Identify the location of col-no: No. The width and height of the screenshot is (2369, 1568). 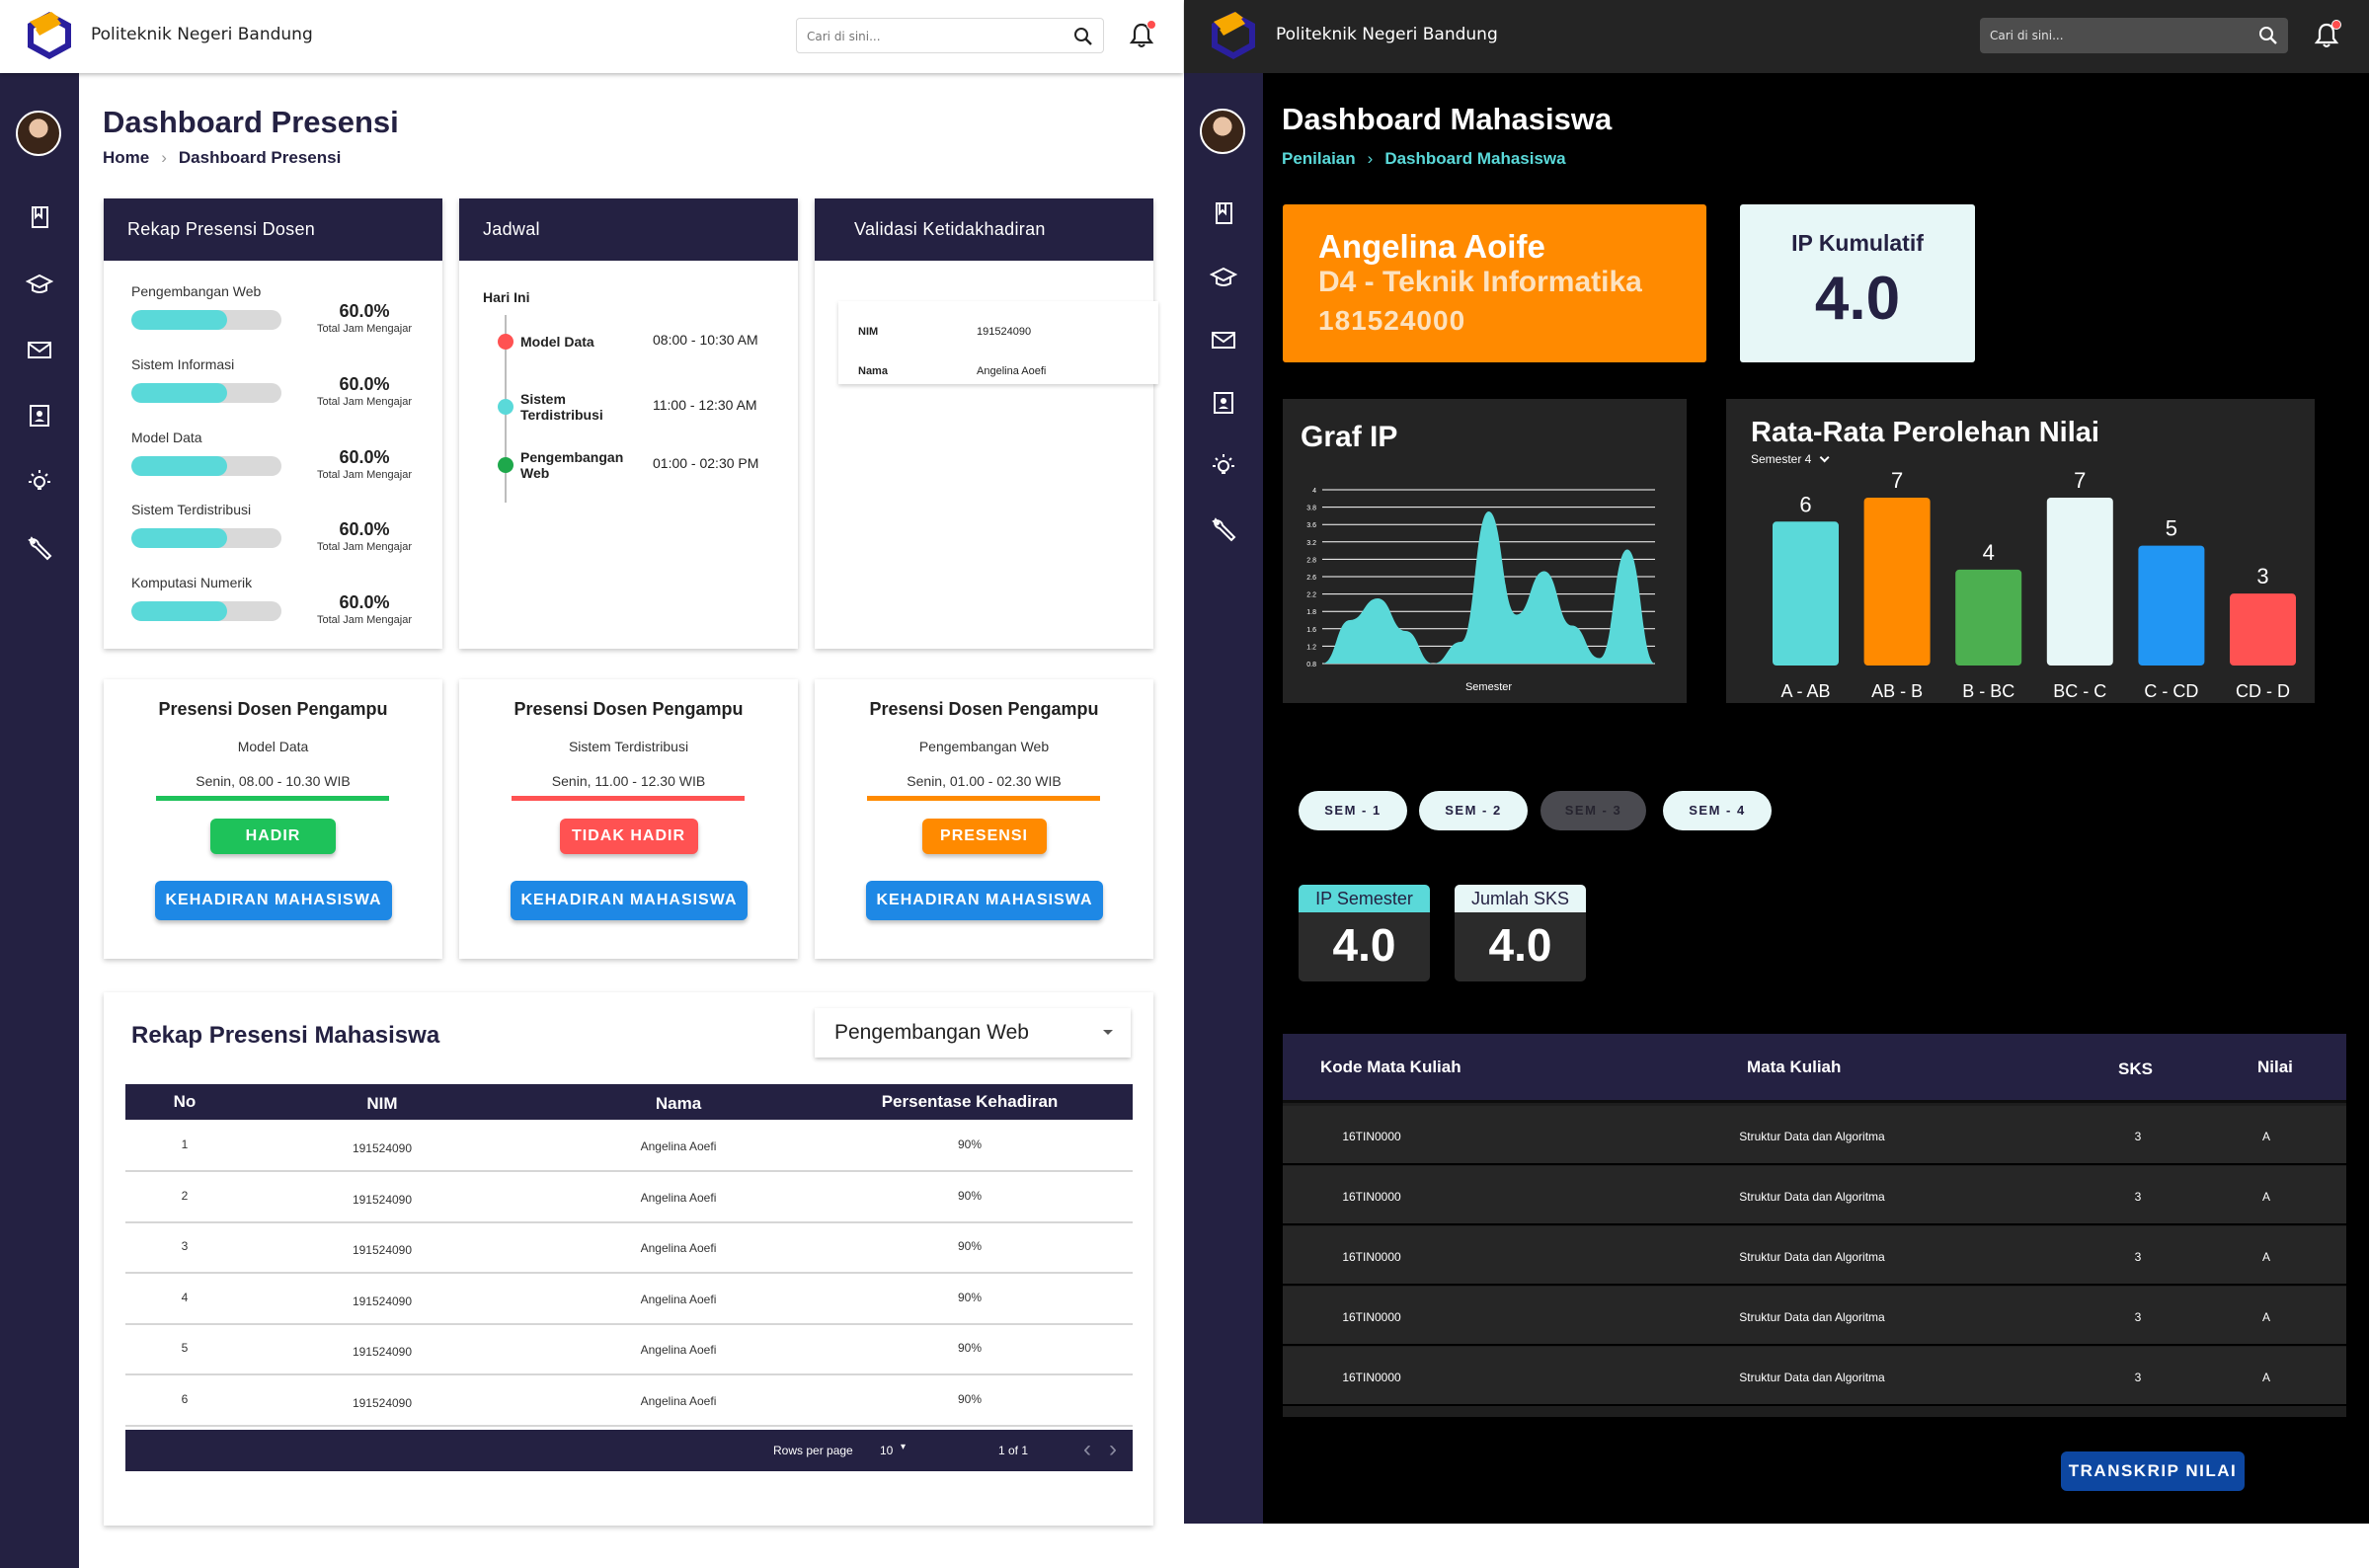
(185, 1102).